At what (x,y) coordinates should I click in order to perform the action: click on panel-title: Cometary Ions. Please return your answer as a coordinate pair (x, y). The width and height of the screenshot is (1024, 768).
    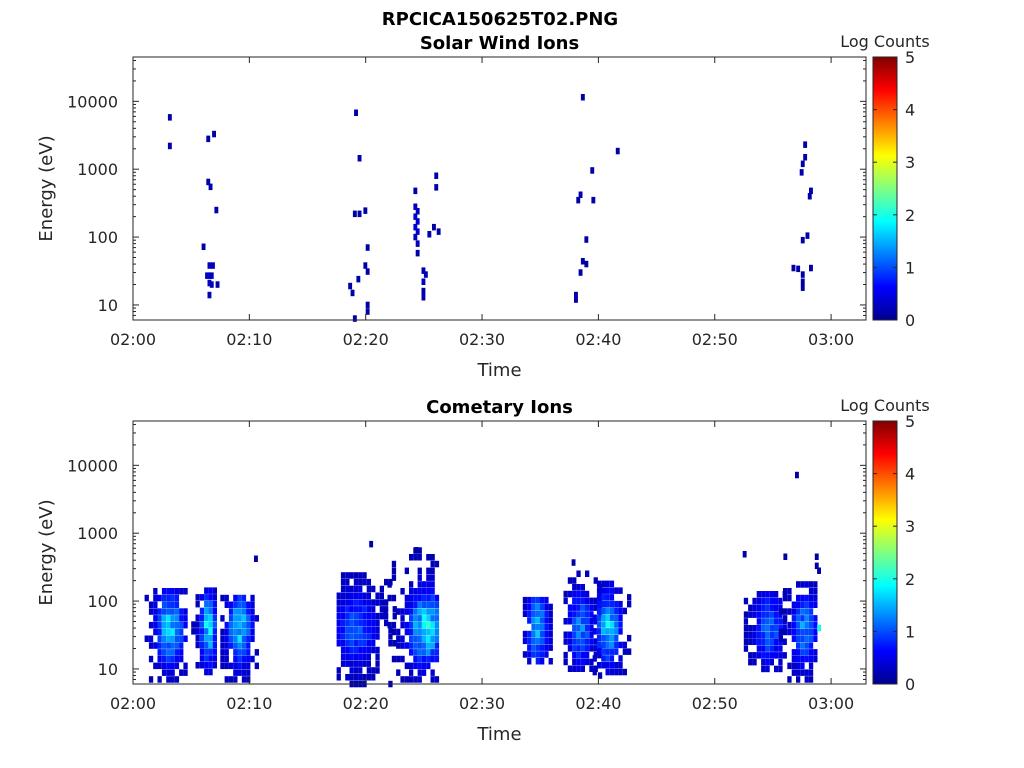
    Looking at the image, I should click on (499, 407).